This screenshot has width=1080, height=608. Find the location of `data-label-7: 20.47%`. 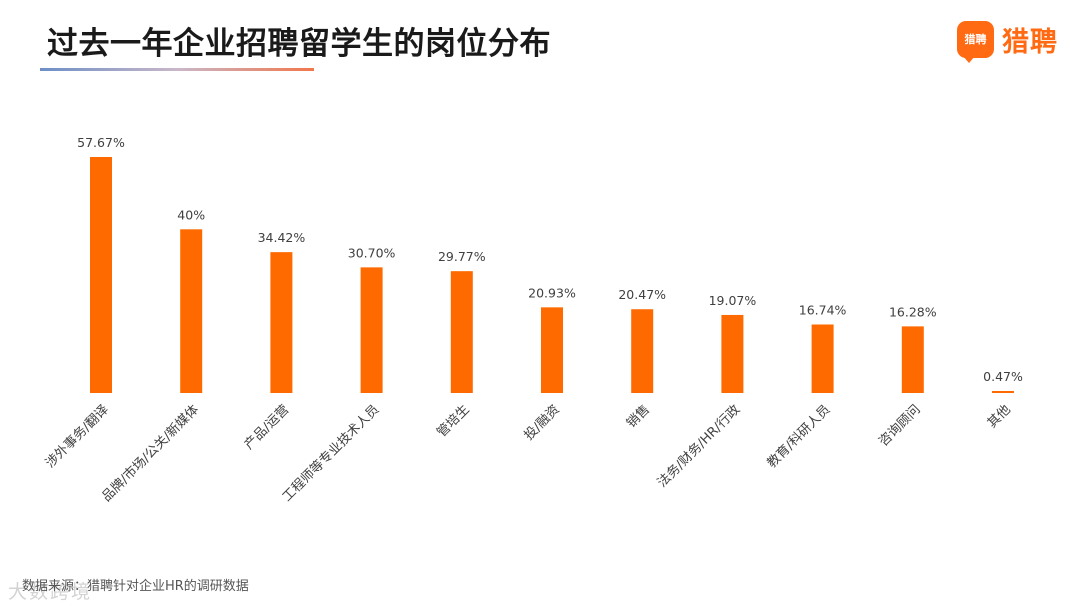

data-label-7: 20.47% is located at coordinates (642, 294).